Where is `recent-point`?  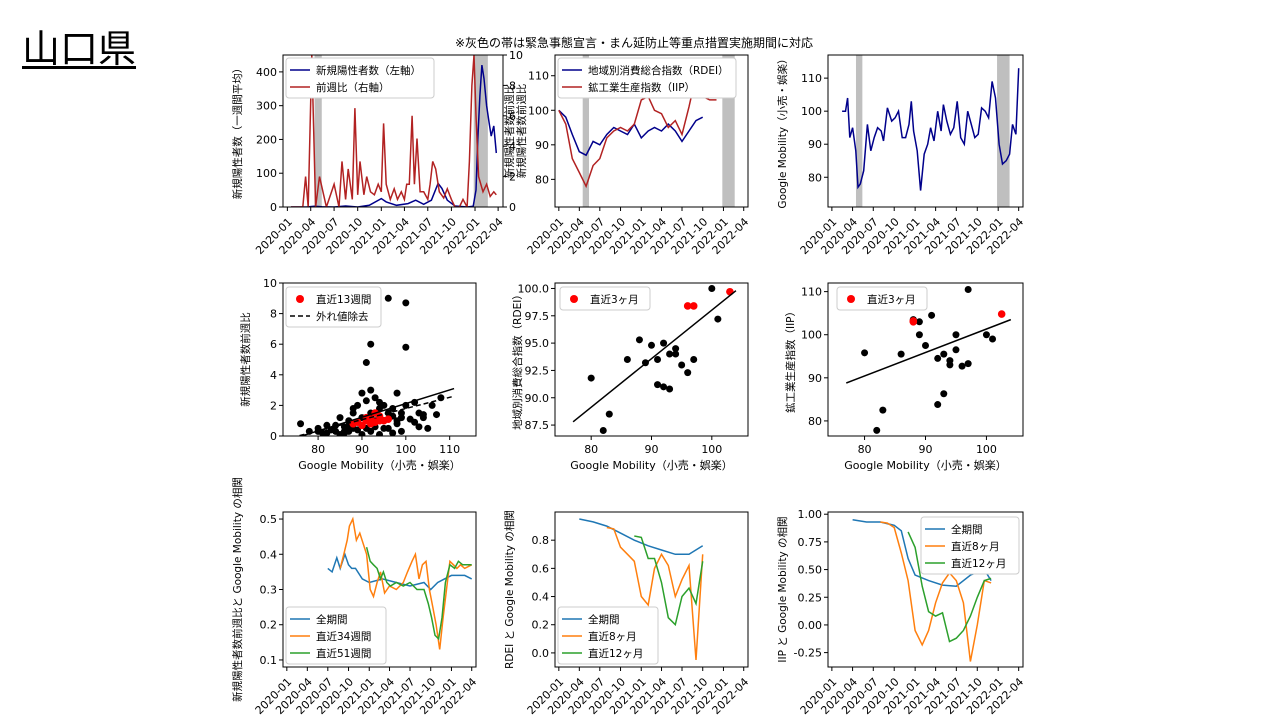 recent-point is located at coordinates (388, 419).